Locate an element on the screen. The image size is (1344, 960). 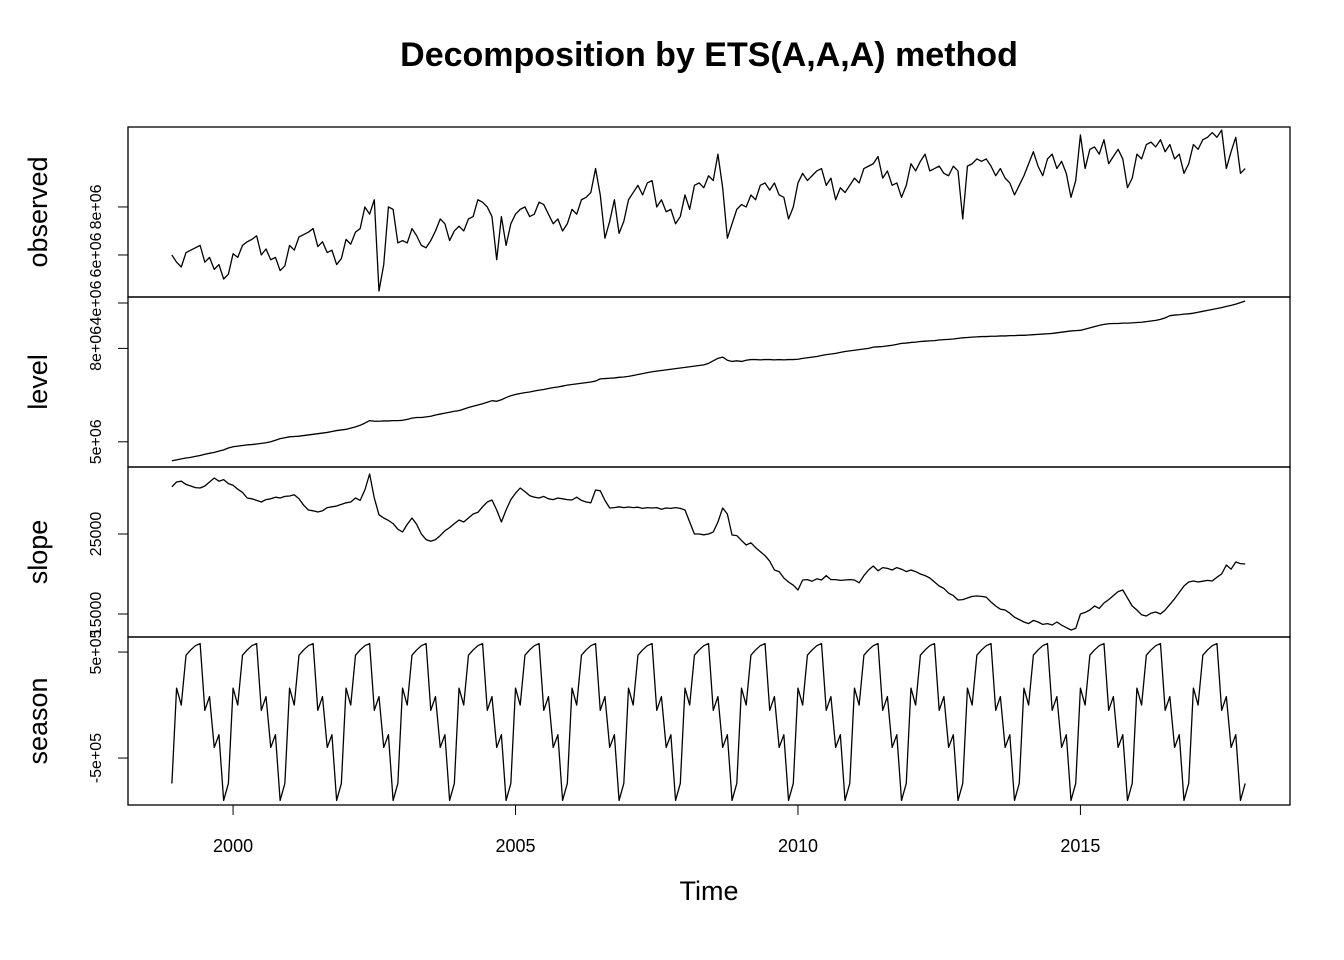
x-tick-label: 2015 is located at coordinates (1080, 846).